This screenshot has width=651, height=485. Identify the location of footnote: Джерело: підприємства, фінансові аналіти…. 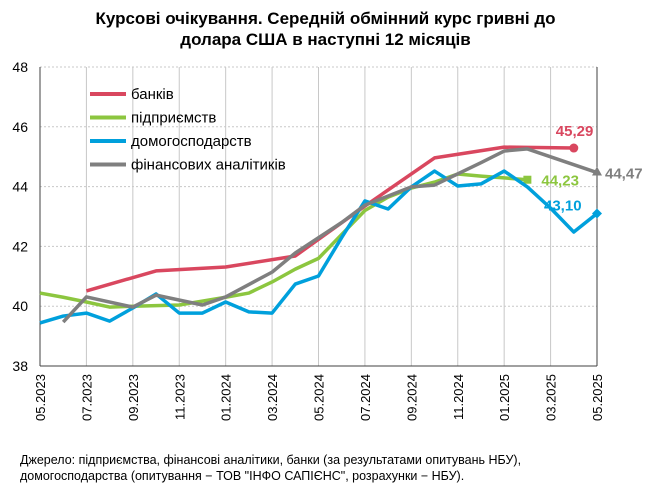
(270, 468).